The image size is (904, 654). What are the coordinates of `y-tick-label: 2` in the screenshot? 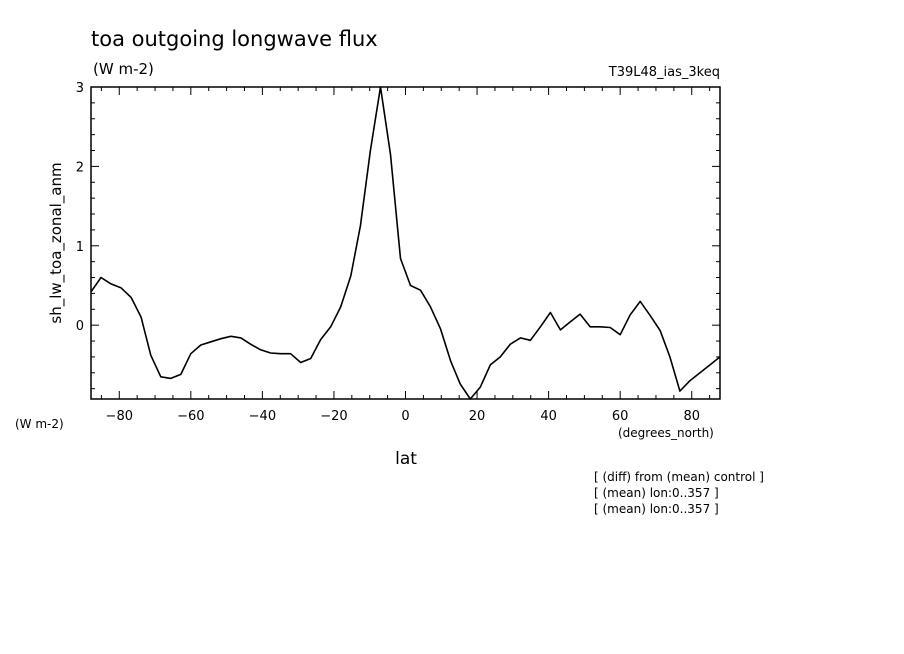 It's located at (80, 167).